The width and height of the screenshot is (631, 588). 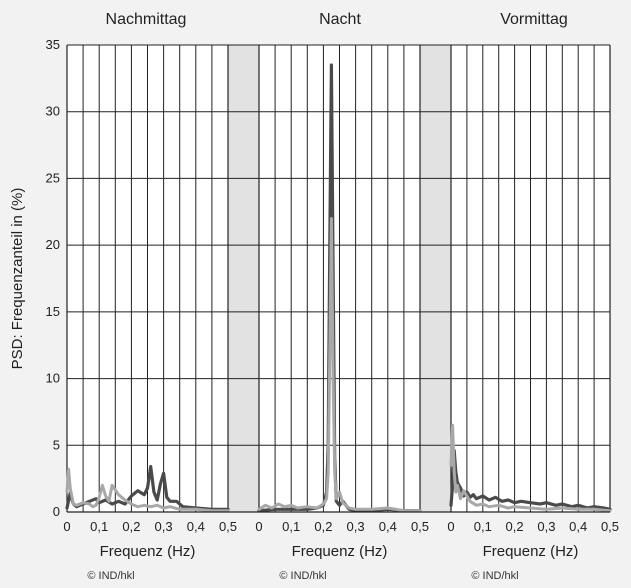 I want to click on series-line-dark, so click(x=530, y=480).